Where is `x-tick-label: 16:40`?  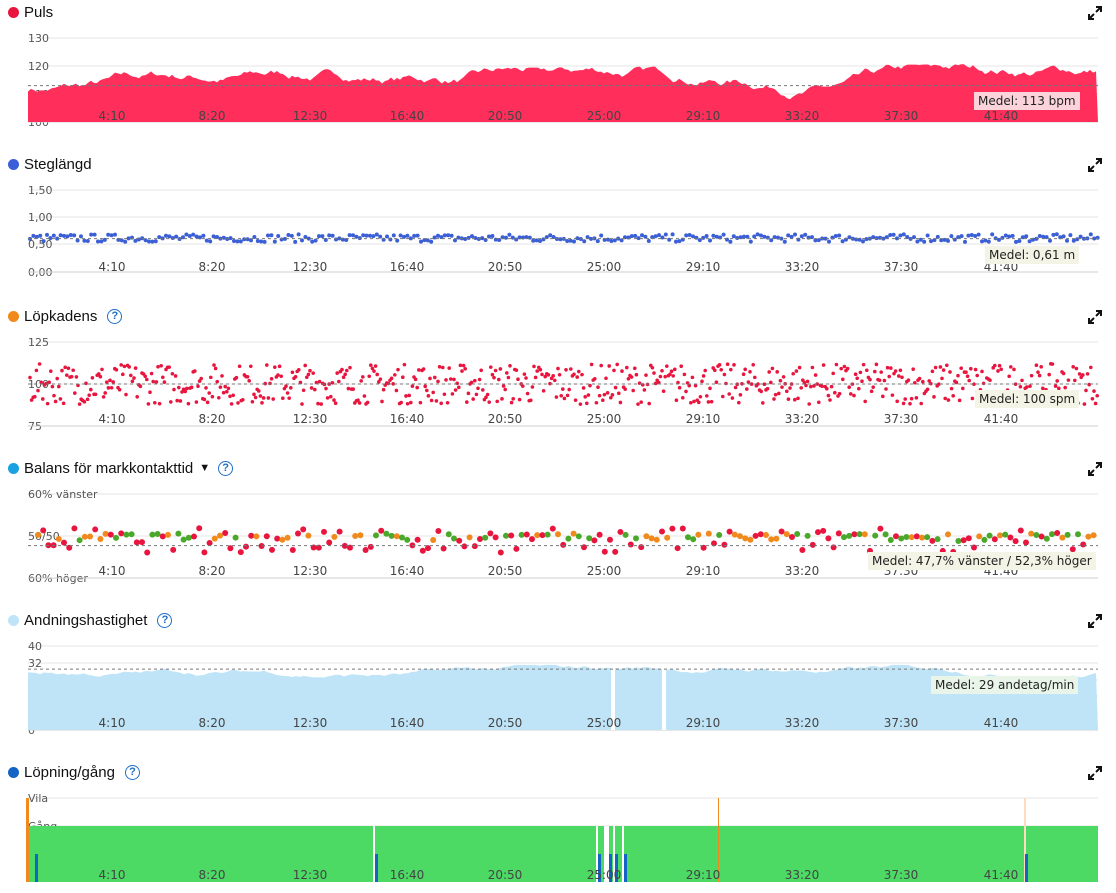 x-tick-label: 16:40 is located at coordinates (407, 875).